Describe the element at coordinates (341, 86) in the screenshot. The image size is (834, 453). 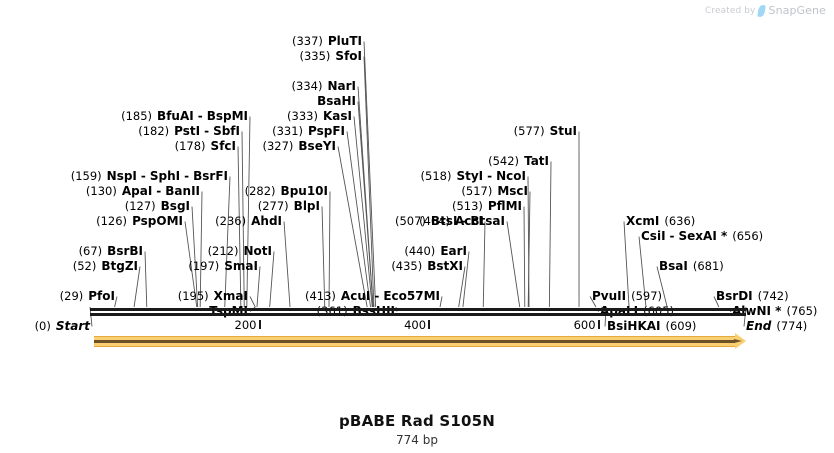
I see `enzyme-name: NarI` at that location.